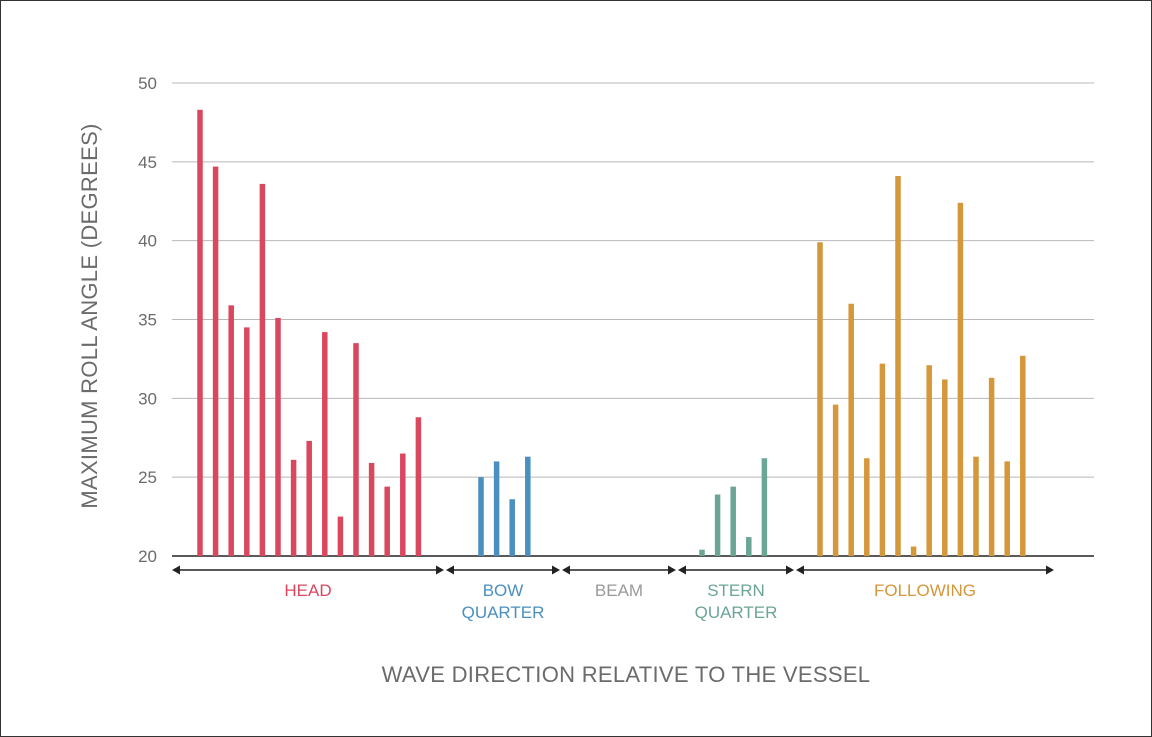  I want to click on y-tick-label: 50, so click(147, 83).